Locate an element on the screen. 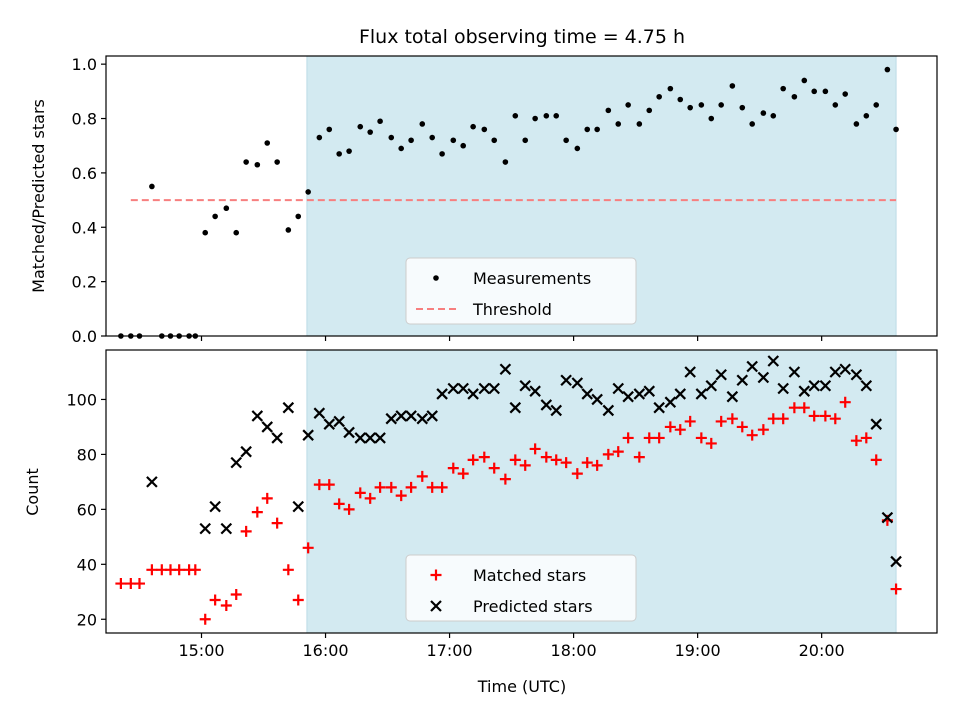 This screenshot has height=720, width=960. top-legend: Measurements Threshold is located at coordinates (521, 291).